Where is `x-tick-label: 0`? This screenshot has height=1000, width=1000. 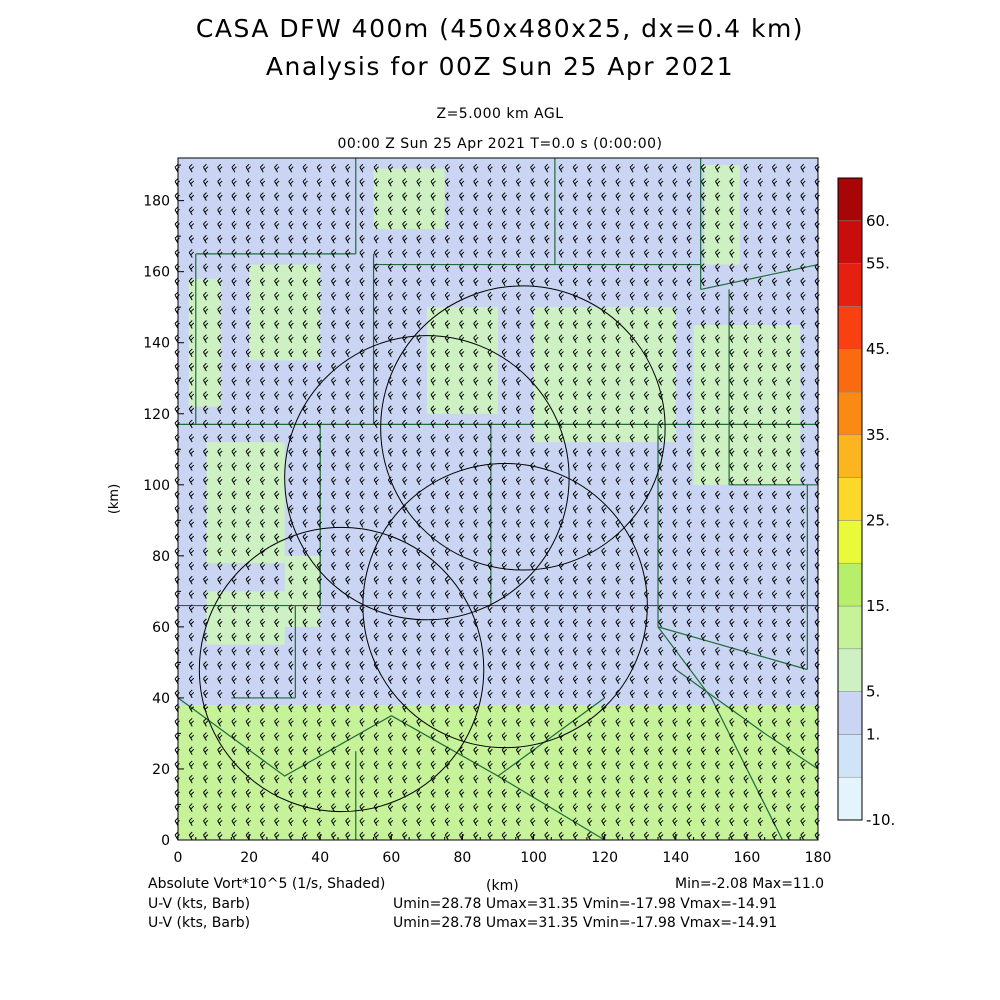
x-tick-label: 0 is located at coordinates (178, 858).